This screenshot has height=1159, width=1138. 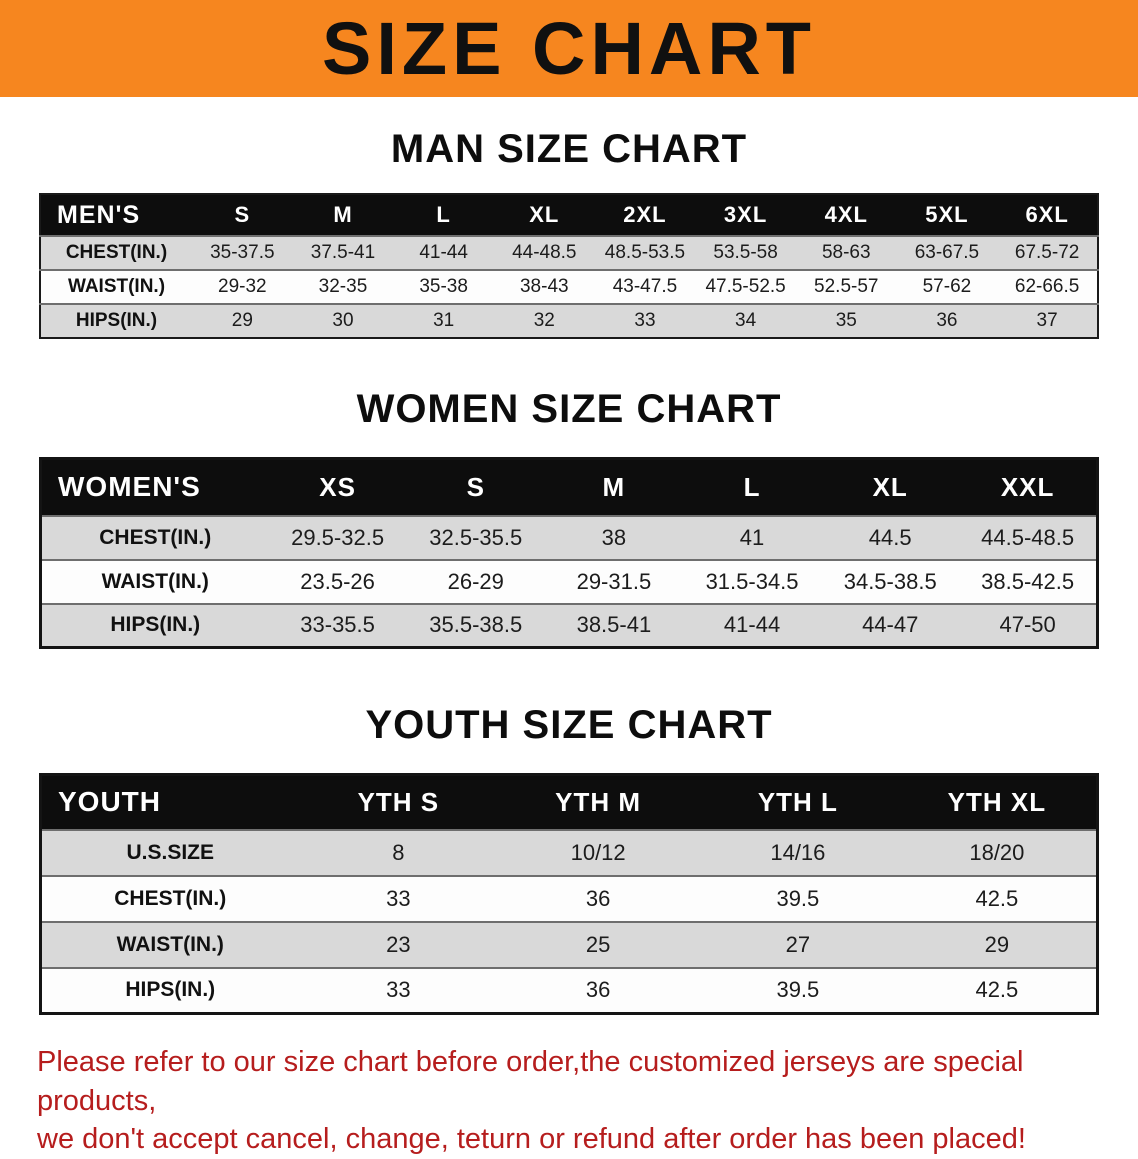 I want to click on value-cell: 44-47, so click(x=890, y=625).